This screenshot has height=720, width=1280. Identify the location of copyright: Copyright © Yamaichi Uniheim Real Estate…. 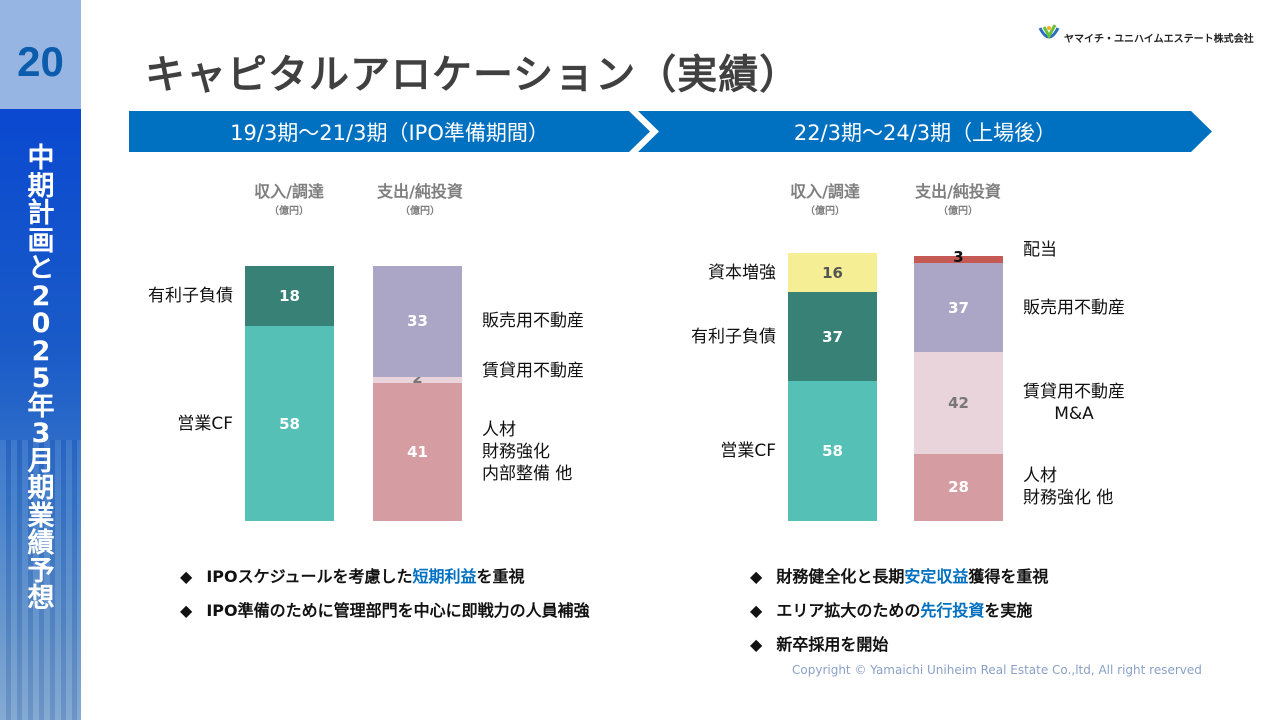
(997, 670).